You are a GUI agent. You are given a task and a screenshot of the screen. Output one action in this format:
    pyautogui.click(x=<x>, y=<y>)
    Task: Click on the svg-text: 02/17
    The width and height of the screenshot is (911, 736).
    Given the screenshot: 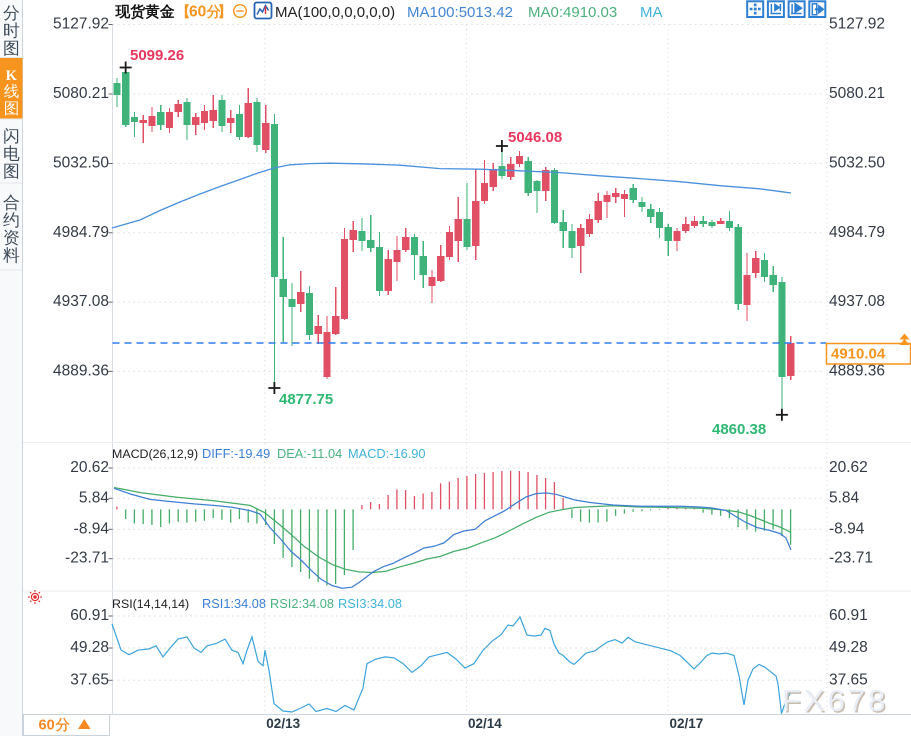 What is the action you would take?
    pyautogui.click(x=687, y=723)
    